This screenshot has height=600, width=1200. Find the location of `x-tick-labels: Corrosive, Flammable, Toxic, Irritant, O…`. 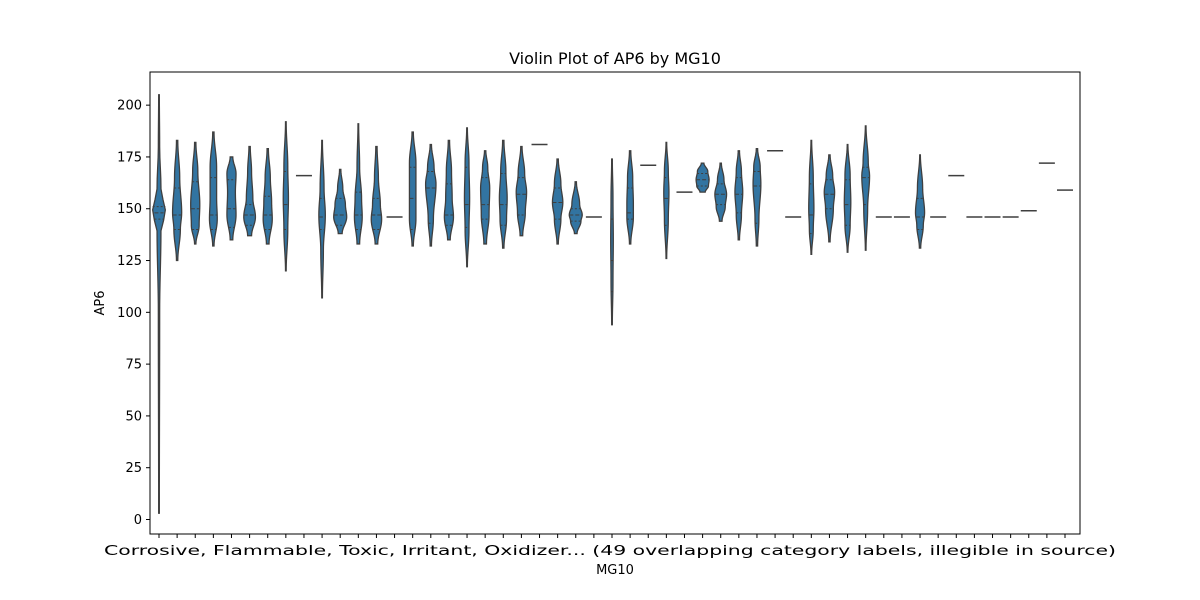

x-tick-labels: Corrosive, Flammable, Toxic, Irritant, O… is located at coordinates (610, 551).